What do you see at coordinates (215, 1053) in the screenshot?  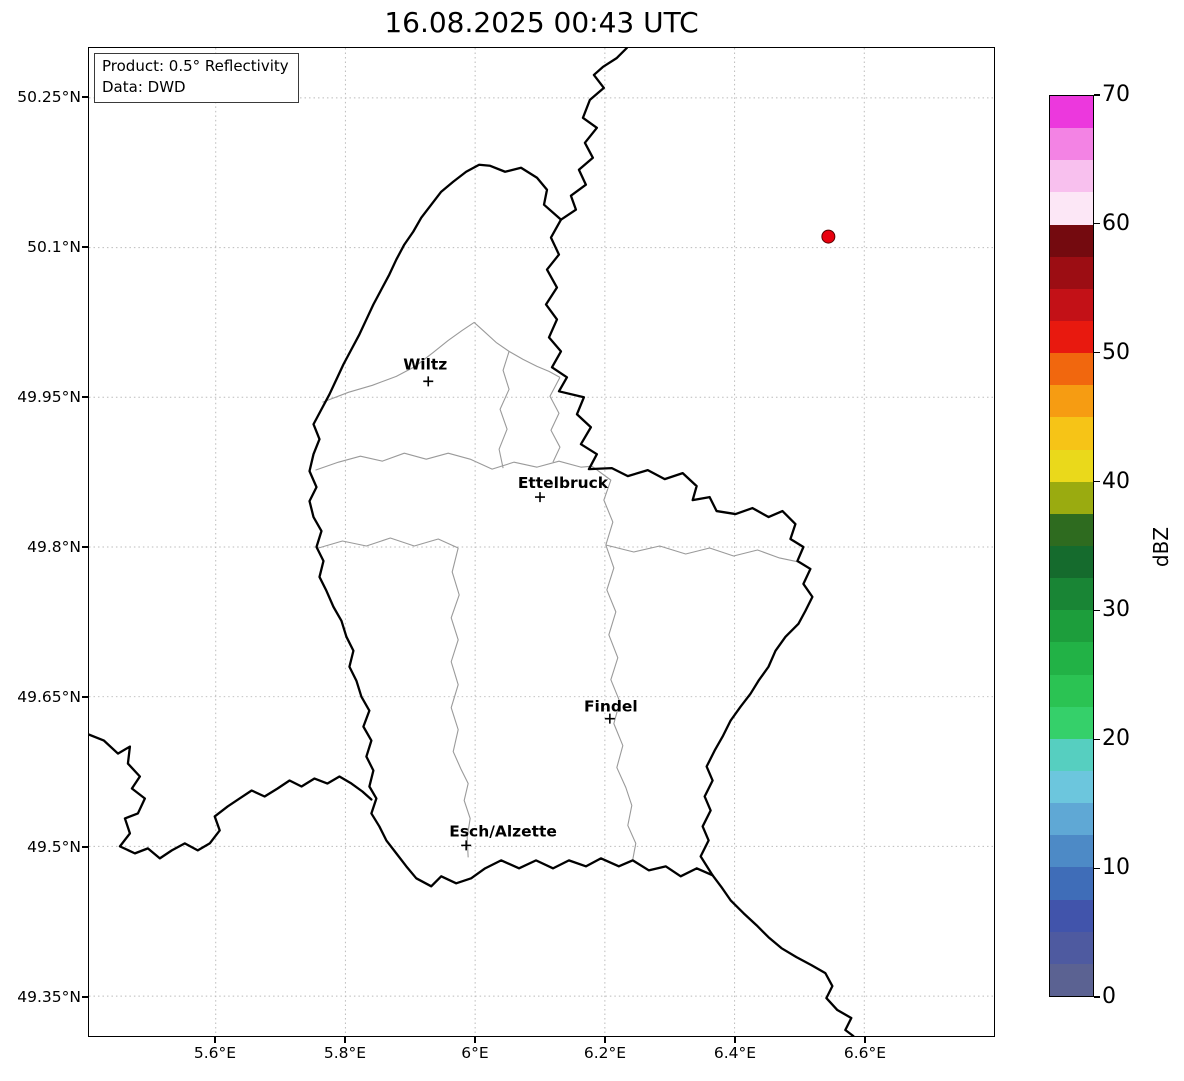 I see `x-tick-label: 5.6°E` at bounding box center [215, 1053].